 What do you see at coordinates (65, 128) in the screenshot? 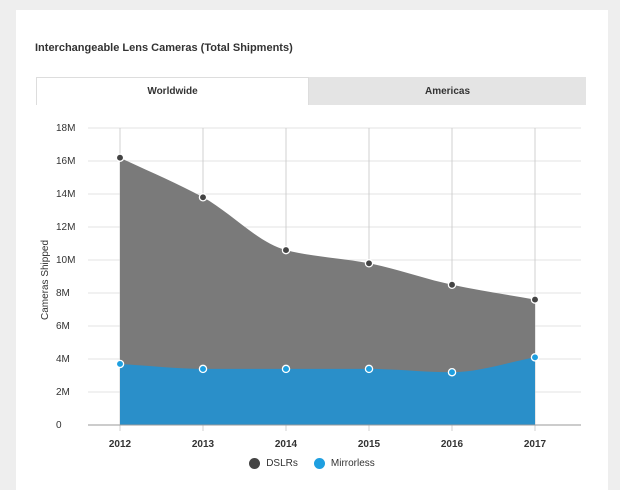
I see `y-tick-label: 18M` at bounding box center [65, 128].